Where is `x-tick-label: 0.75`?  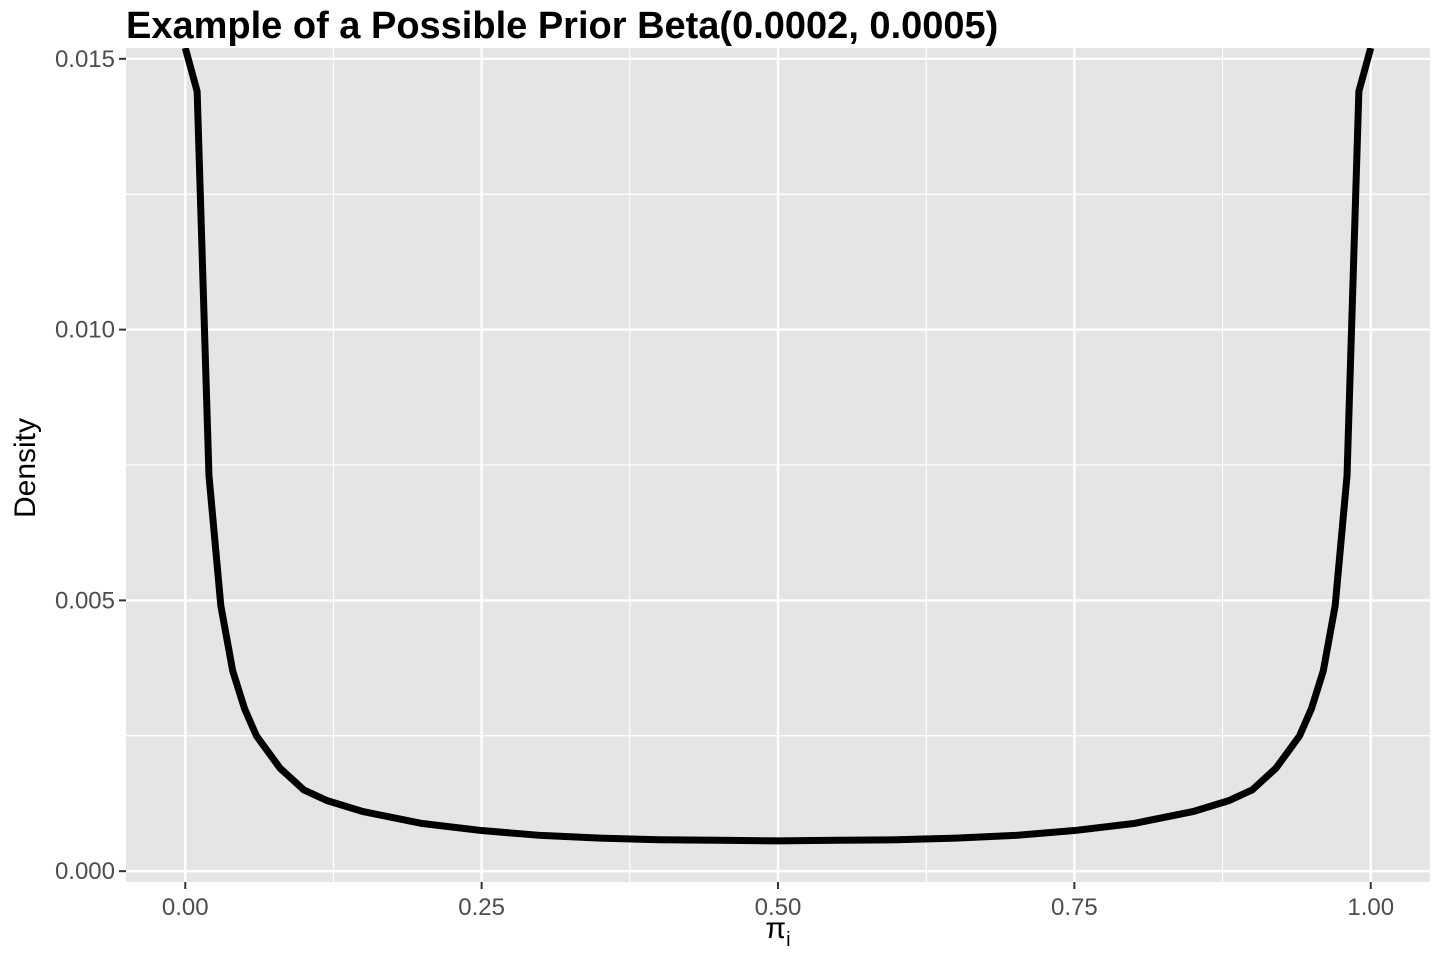 x-tick-label: 0.75 is located at coordinates (1074, 907).